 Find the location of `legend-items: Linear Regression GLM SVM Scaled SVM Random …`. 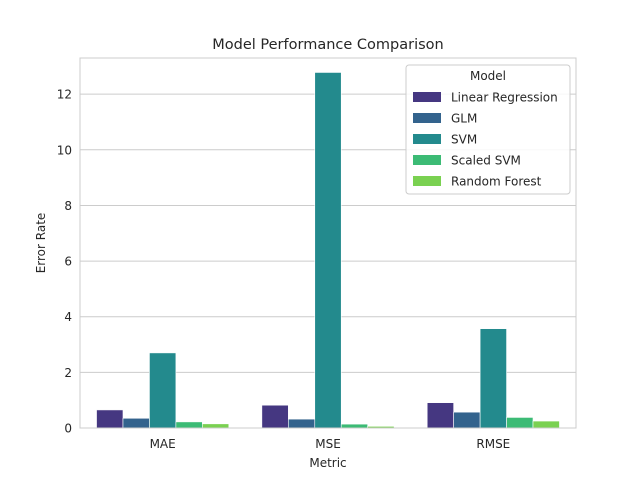

legend-items: Linear Regression GLM SVM Scaled SVM Random … is located at coordinates (485, 140).